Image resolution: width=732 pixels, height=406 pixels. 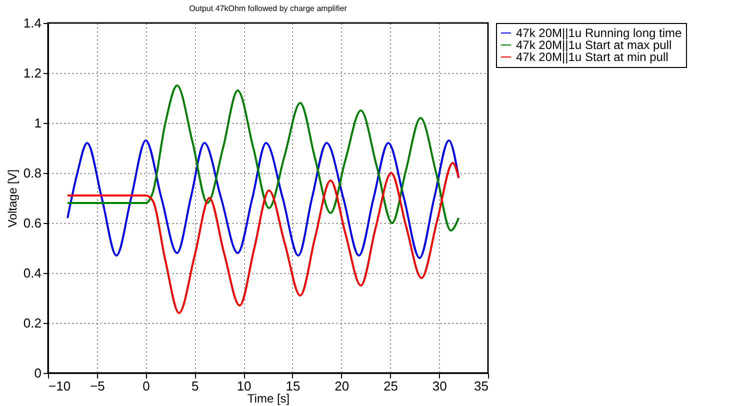 What do you see at coordinates (97, 386) in the screenshot?
I see `x-tick-label: −5` at bounding box center [97, 386].